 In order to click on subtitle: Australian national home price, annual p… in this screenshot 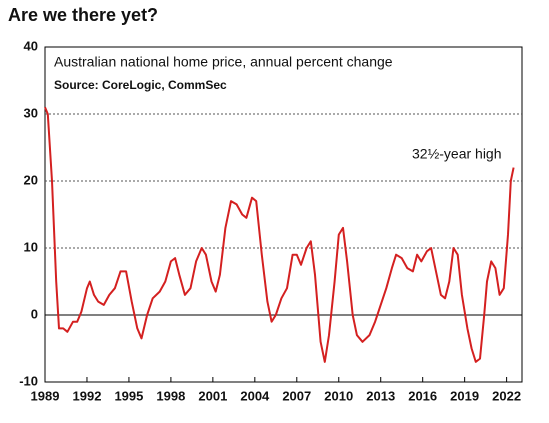, I will do `click(223, 62)`.